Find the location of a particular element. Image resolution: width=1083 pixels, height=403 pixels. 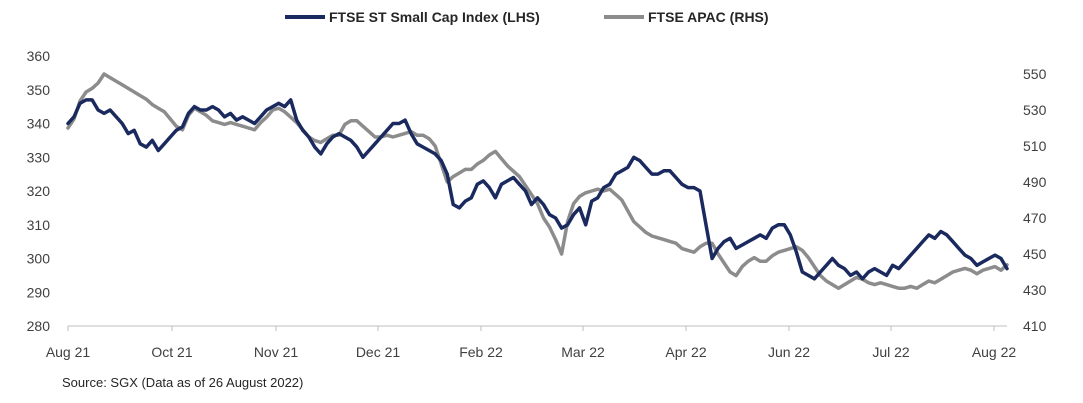

source-note: Source: SGX (Data as of 26 August 2022) is located at coordinates (183, 382).